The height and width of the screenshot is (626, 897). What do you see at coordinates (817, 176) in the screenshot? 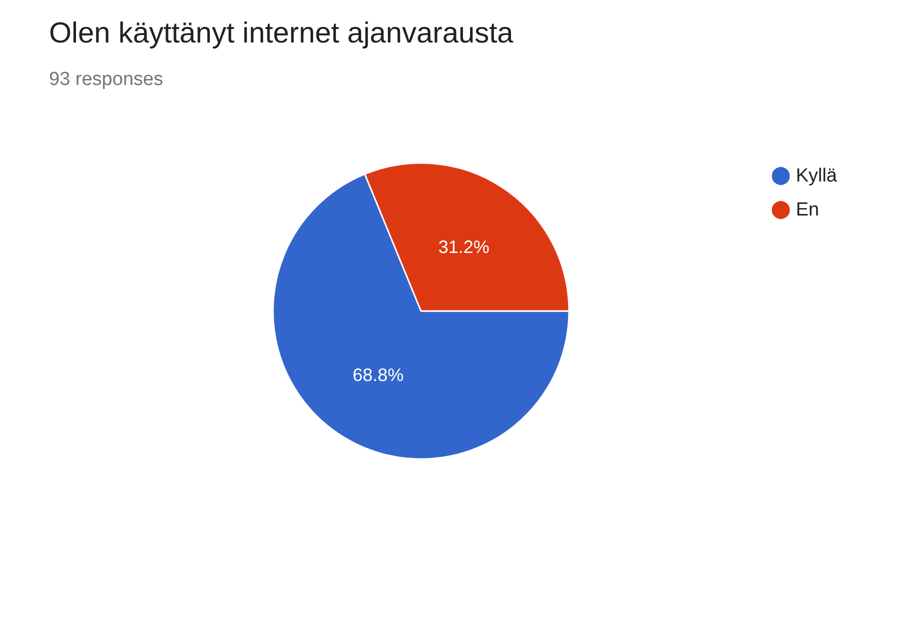
I see `legend-label: Kyllä` at bounding box center [817, 176].